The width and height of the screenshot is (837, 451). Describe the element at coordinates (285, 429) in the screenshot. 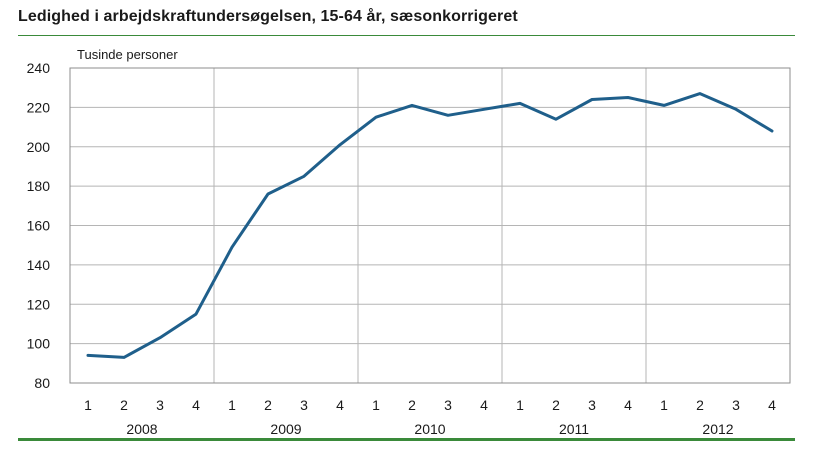

I see `year-label-2009: 2009` at that location.